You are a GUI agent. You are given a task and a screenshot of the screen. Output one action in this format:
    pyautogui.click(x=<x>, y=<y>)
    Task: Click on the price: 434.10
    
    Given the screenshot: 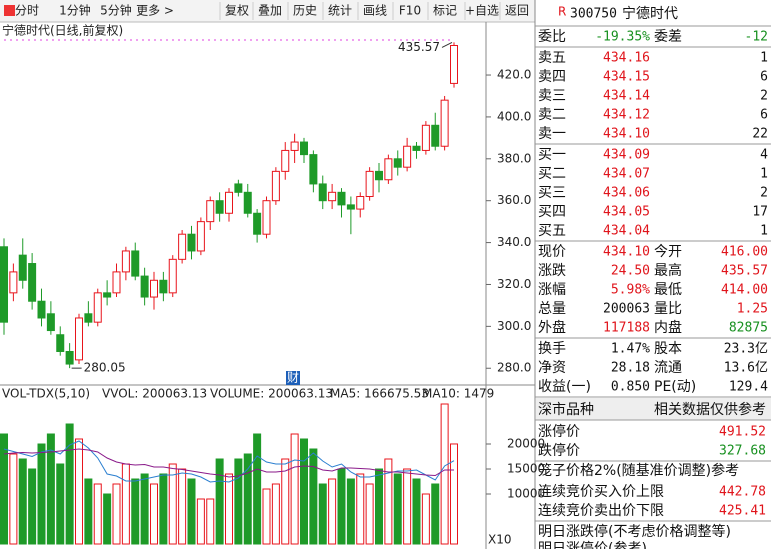 What is the action you would take?
    pyautogui.click(x=626, y=134)
    